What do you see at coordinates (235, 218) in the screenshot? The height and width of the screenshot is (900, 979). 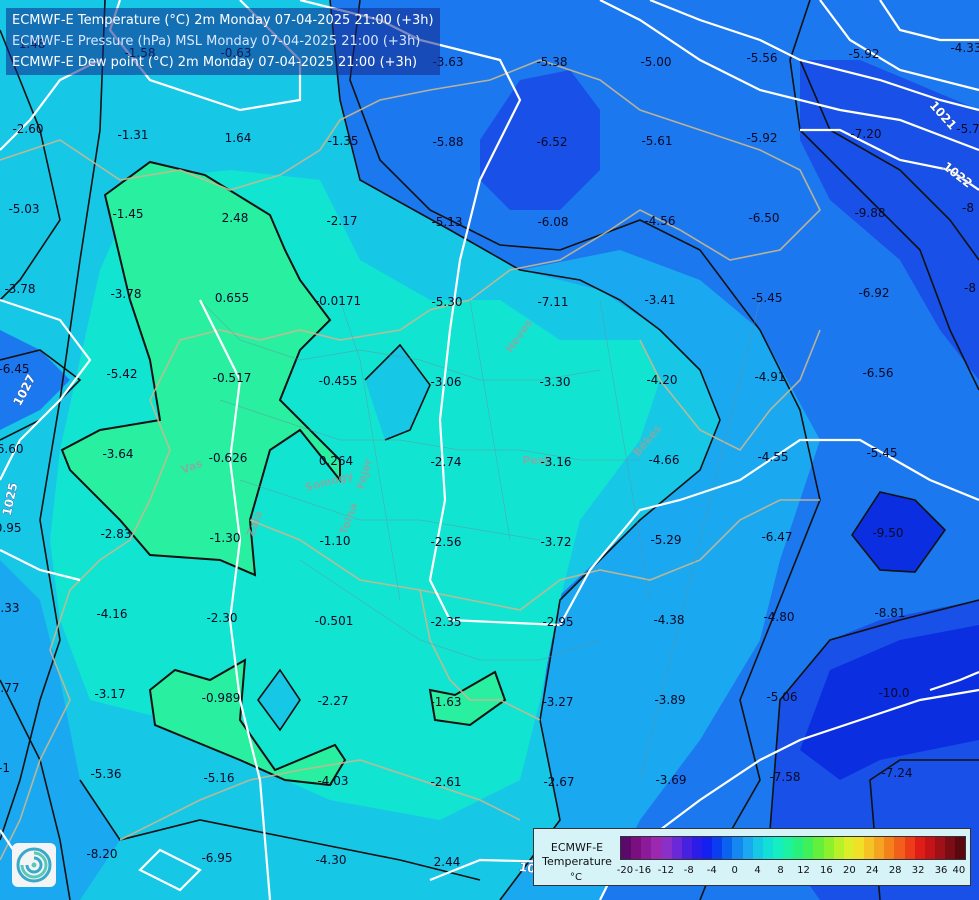 I see `temperature-value: 2.48` at bounding box center [235, 218].